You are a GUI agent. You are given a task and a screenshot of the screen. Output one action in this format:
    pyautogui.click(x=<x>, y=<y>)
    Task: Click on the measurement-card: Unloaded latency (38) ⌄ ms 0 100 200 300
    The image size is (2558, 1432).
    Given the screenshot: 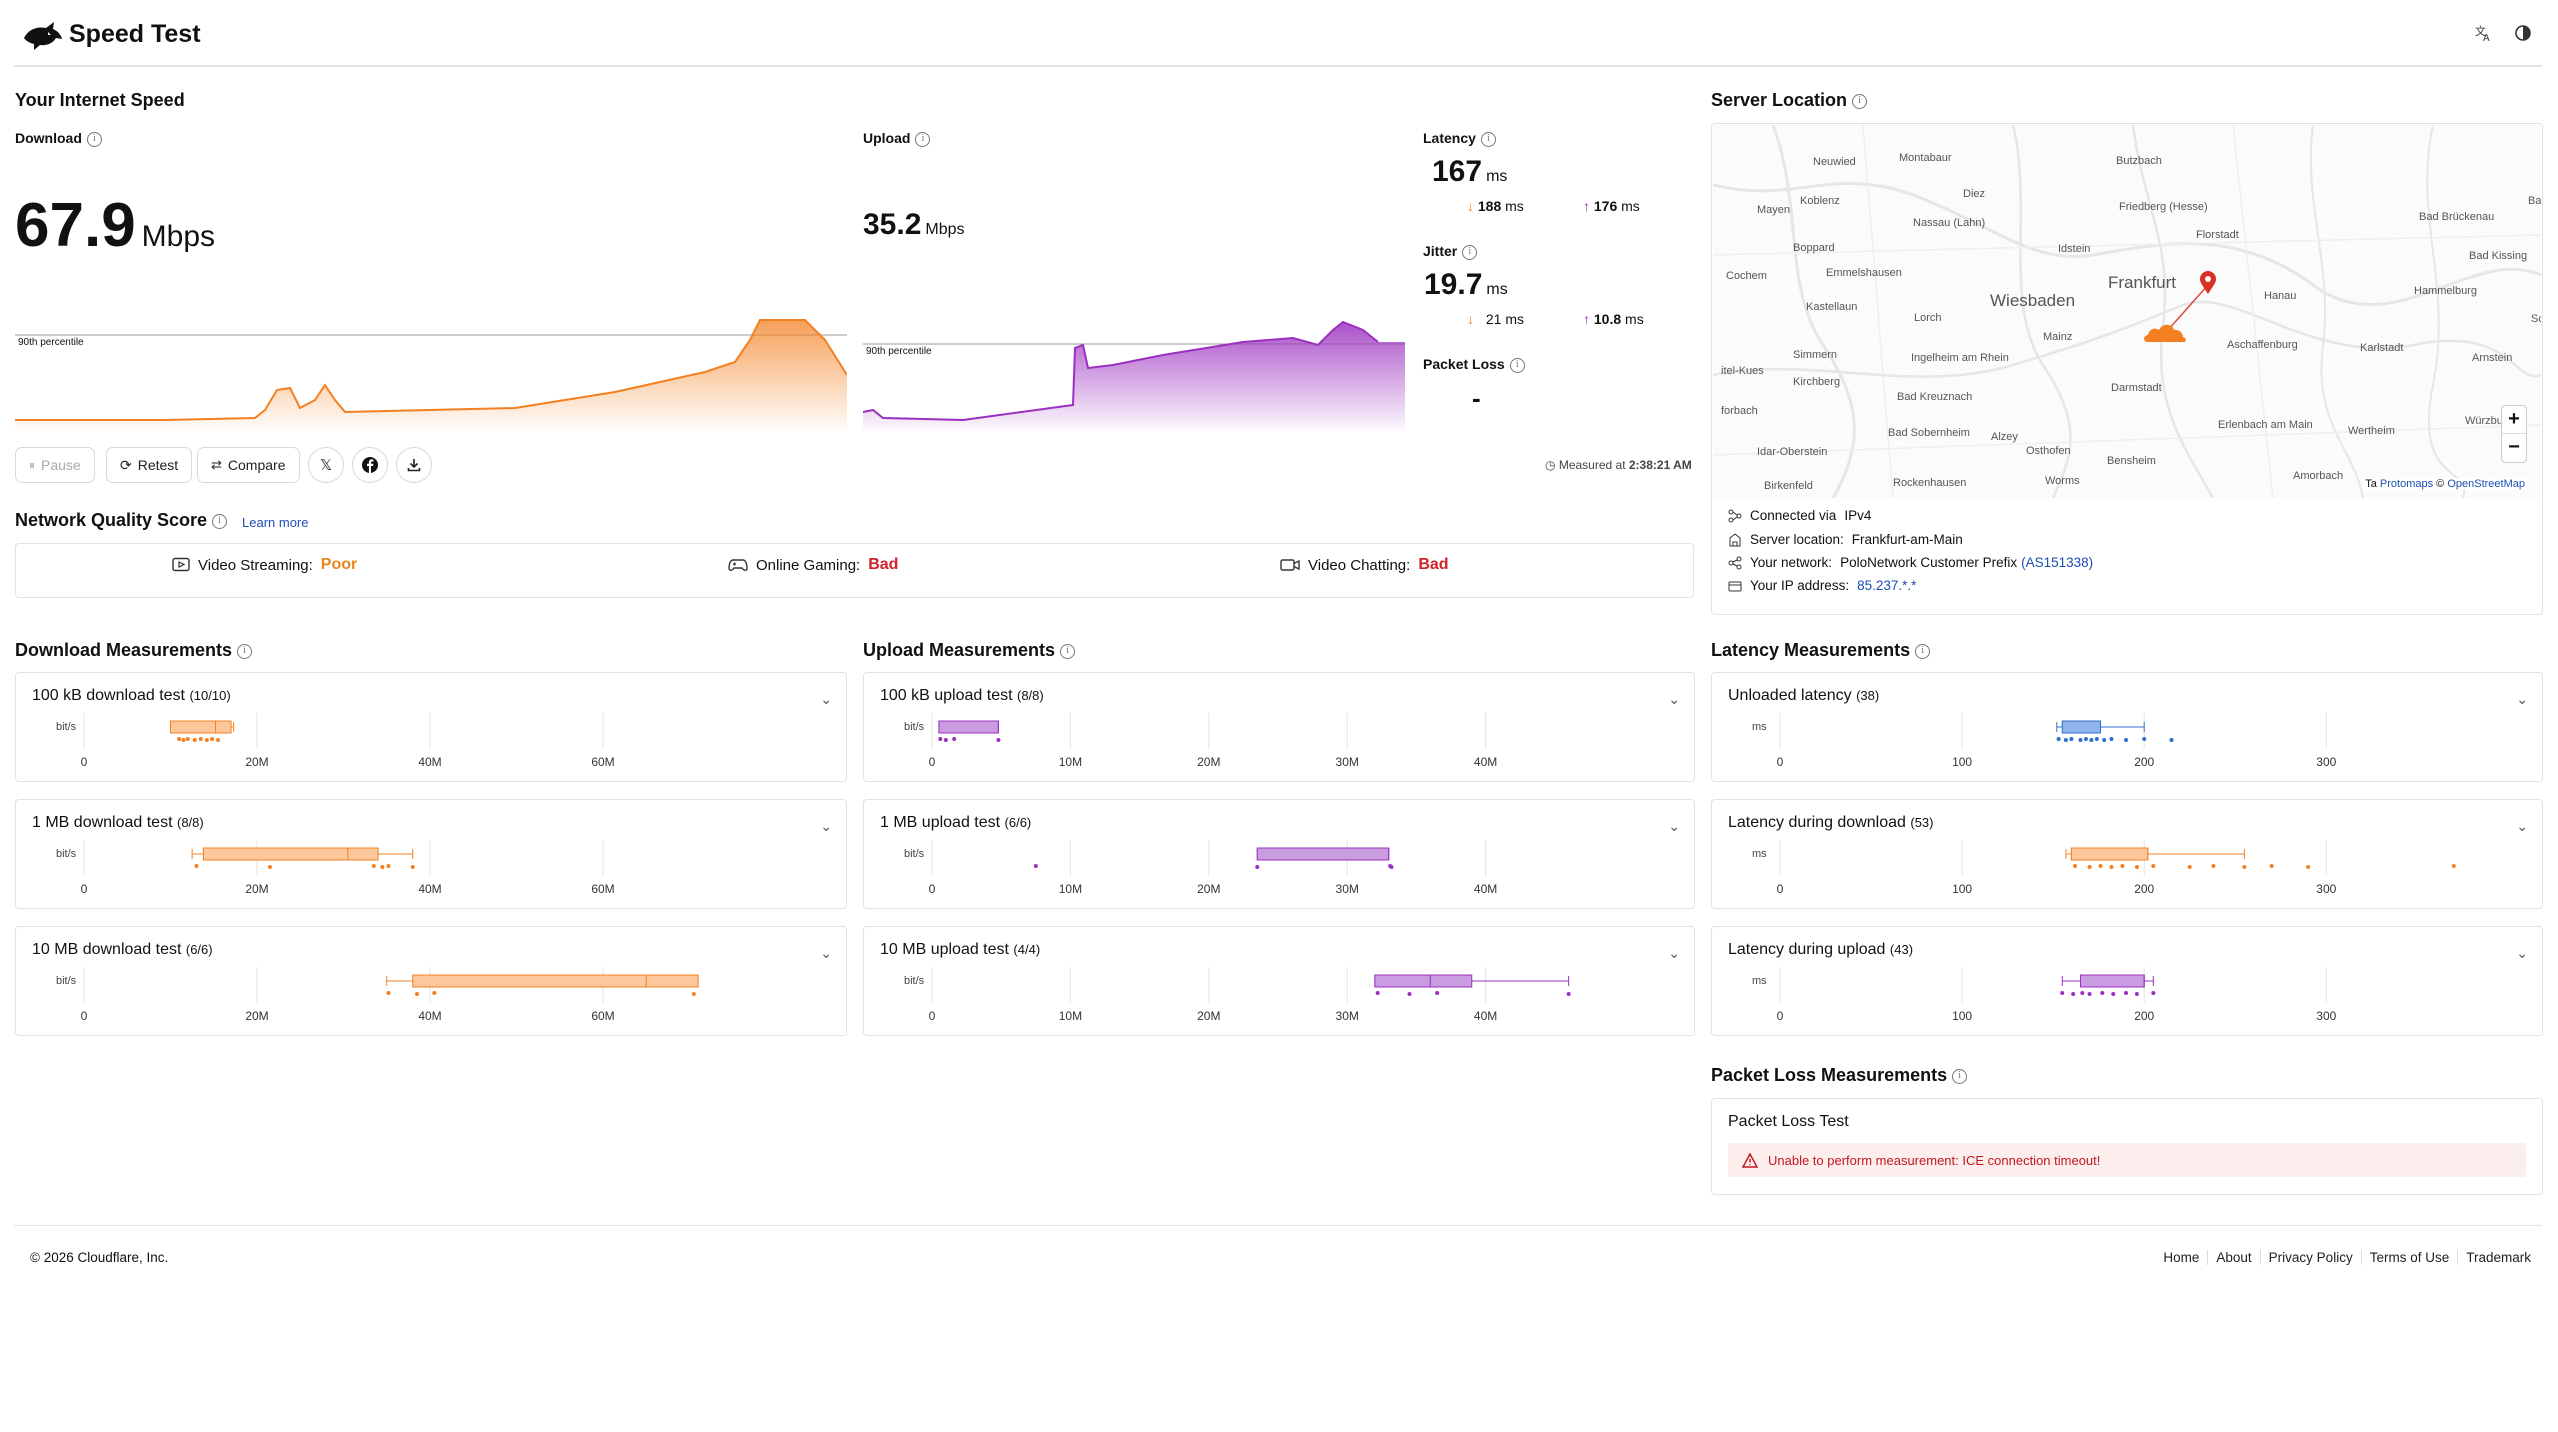 What is the action you would take?
    pyautogui.click(x=2127, y=727)
    